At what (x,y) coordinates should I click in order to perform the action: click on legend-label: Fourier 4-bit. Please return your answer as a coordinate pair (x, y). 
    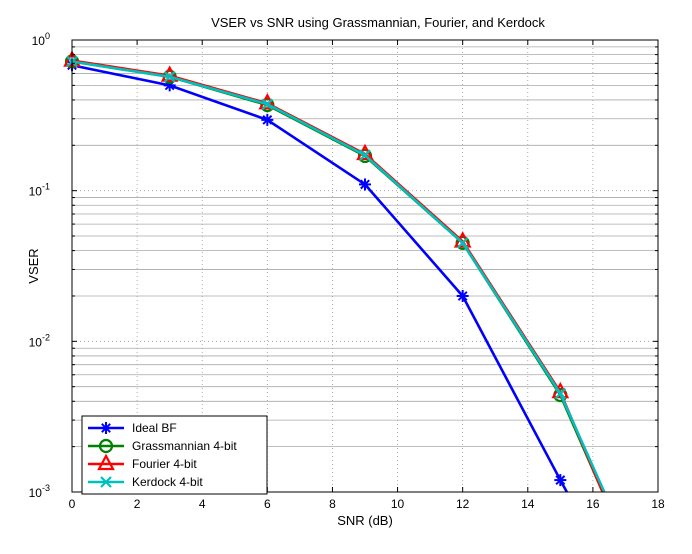
    Looking at the image, I should click on (164, 464).